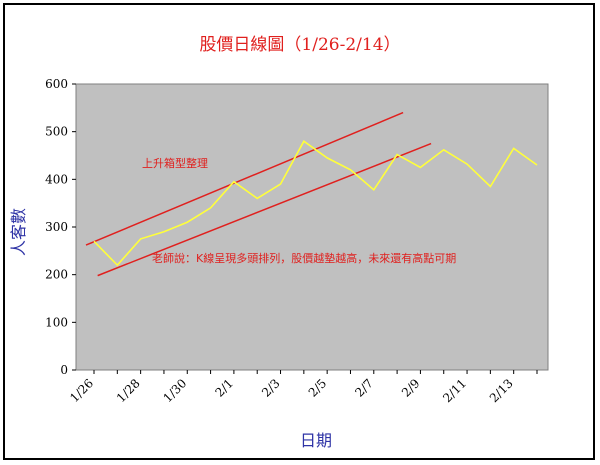  I want to click on x-tick-label: 1/26, so click(81, 390).